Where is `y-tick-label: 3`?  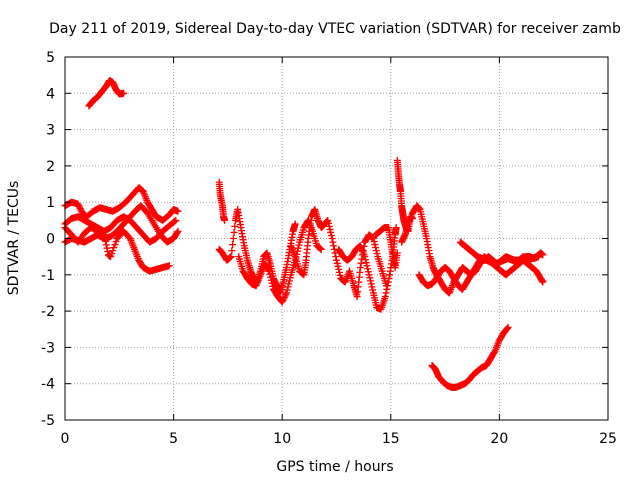
y-tick-label: 3 is located at coordinates (50, 131).